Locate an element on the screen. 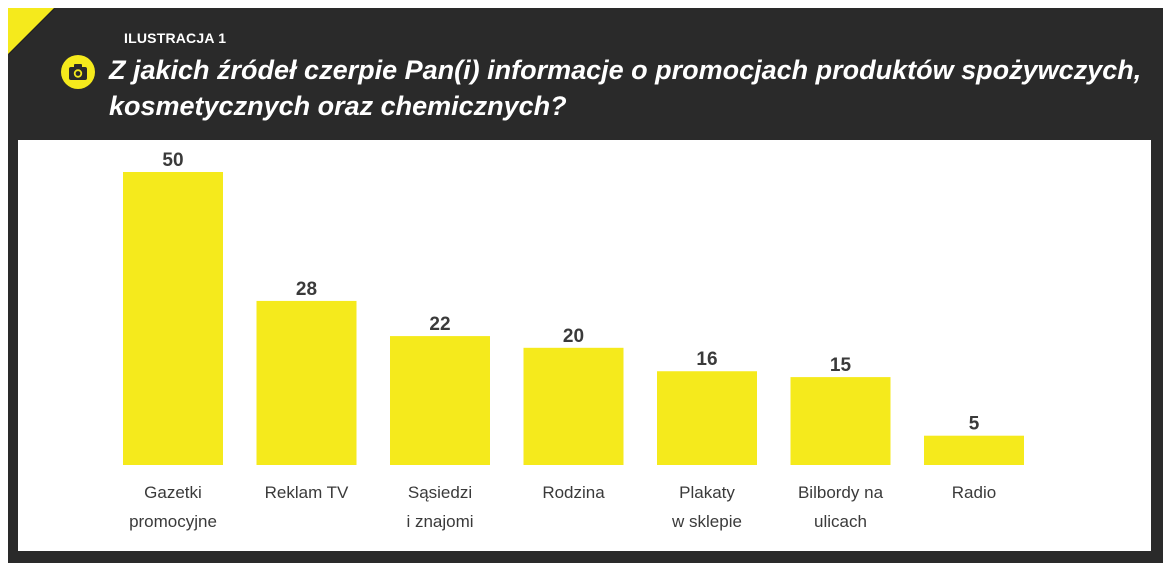 Image resolution: width=1169 pixels, height=574 pixels. category-label: Sąsiedzi i znajomi is located at coordinates (439, 507).